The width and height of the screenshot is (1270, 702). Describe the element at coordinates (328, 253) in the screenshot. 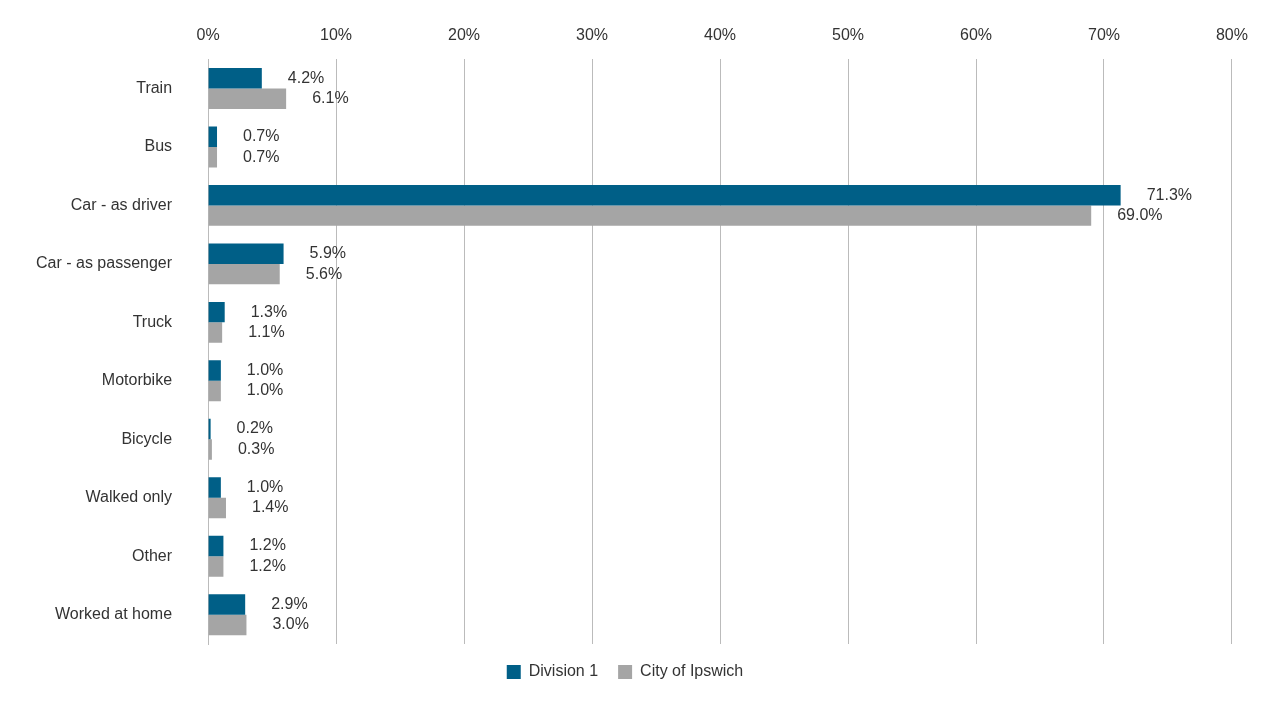

I see `data-label: 5.9%` at that location.